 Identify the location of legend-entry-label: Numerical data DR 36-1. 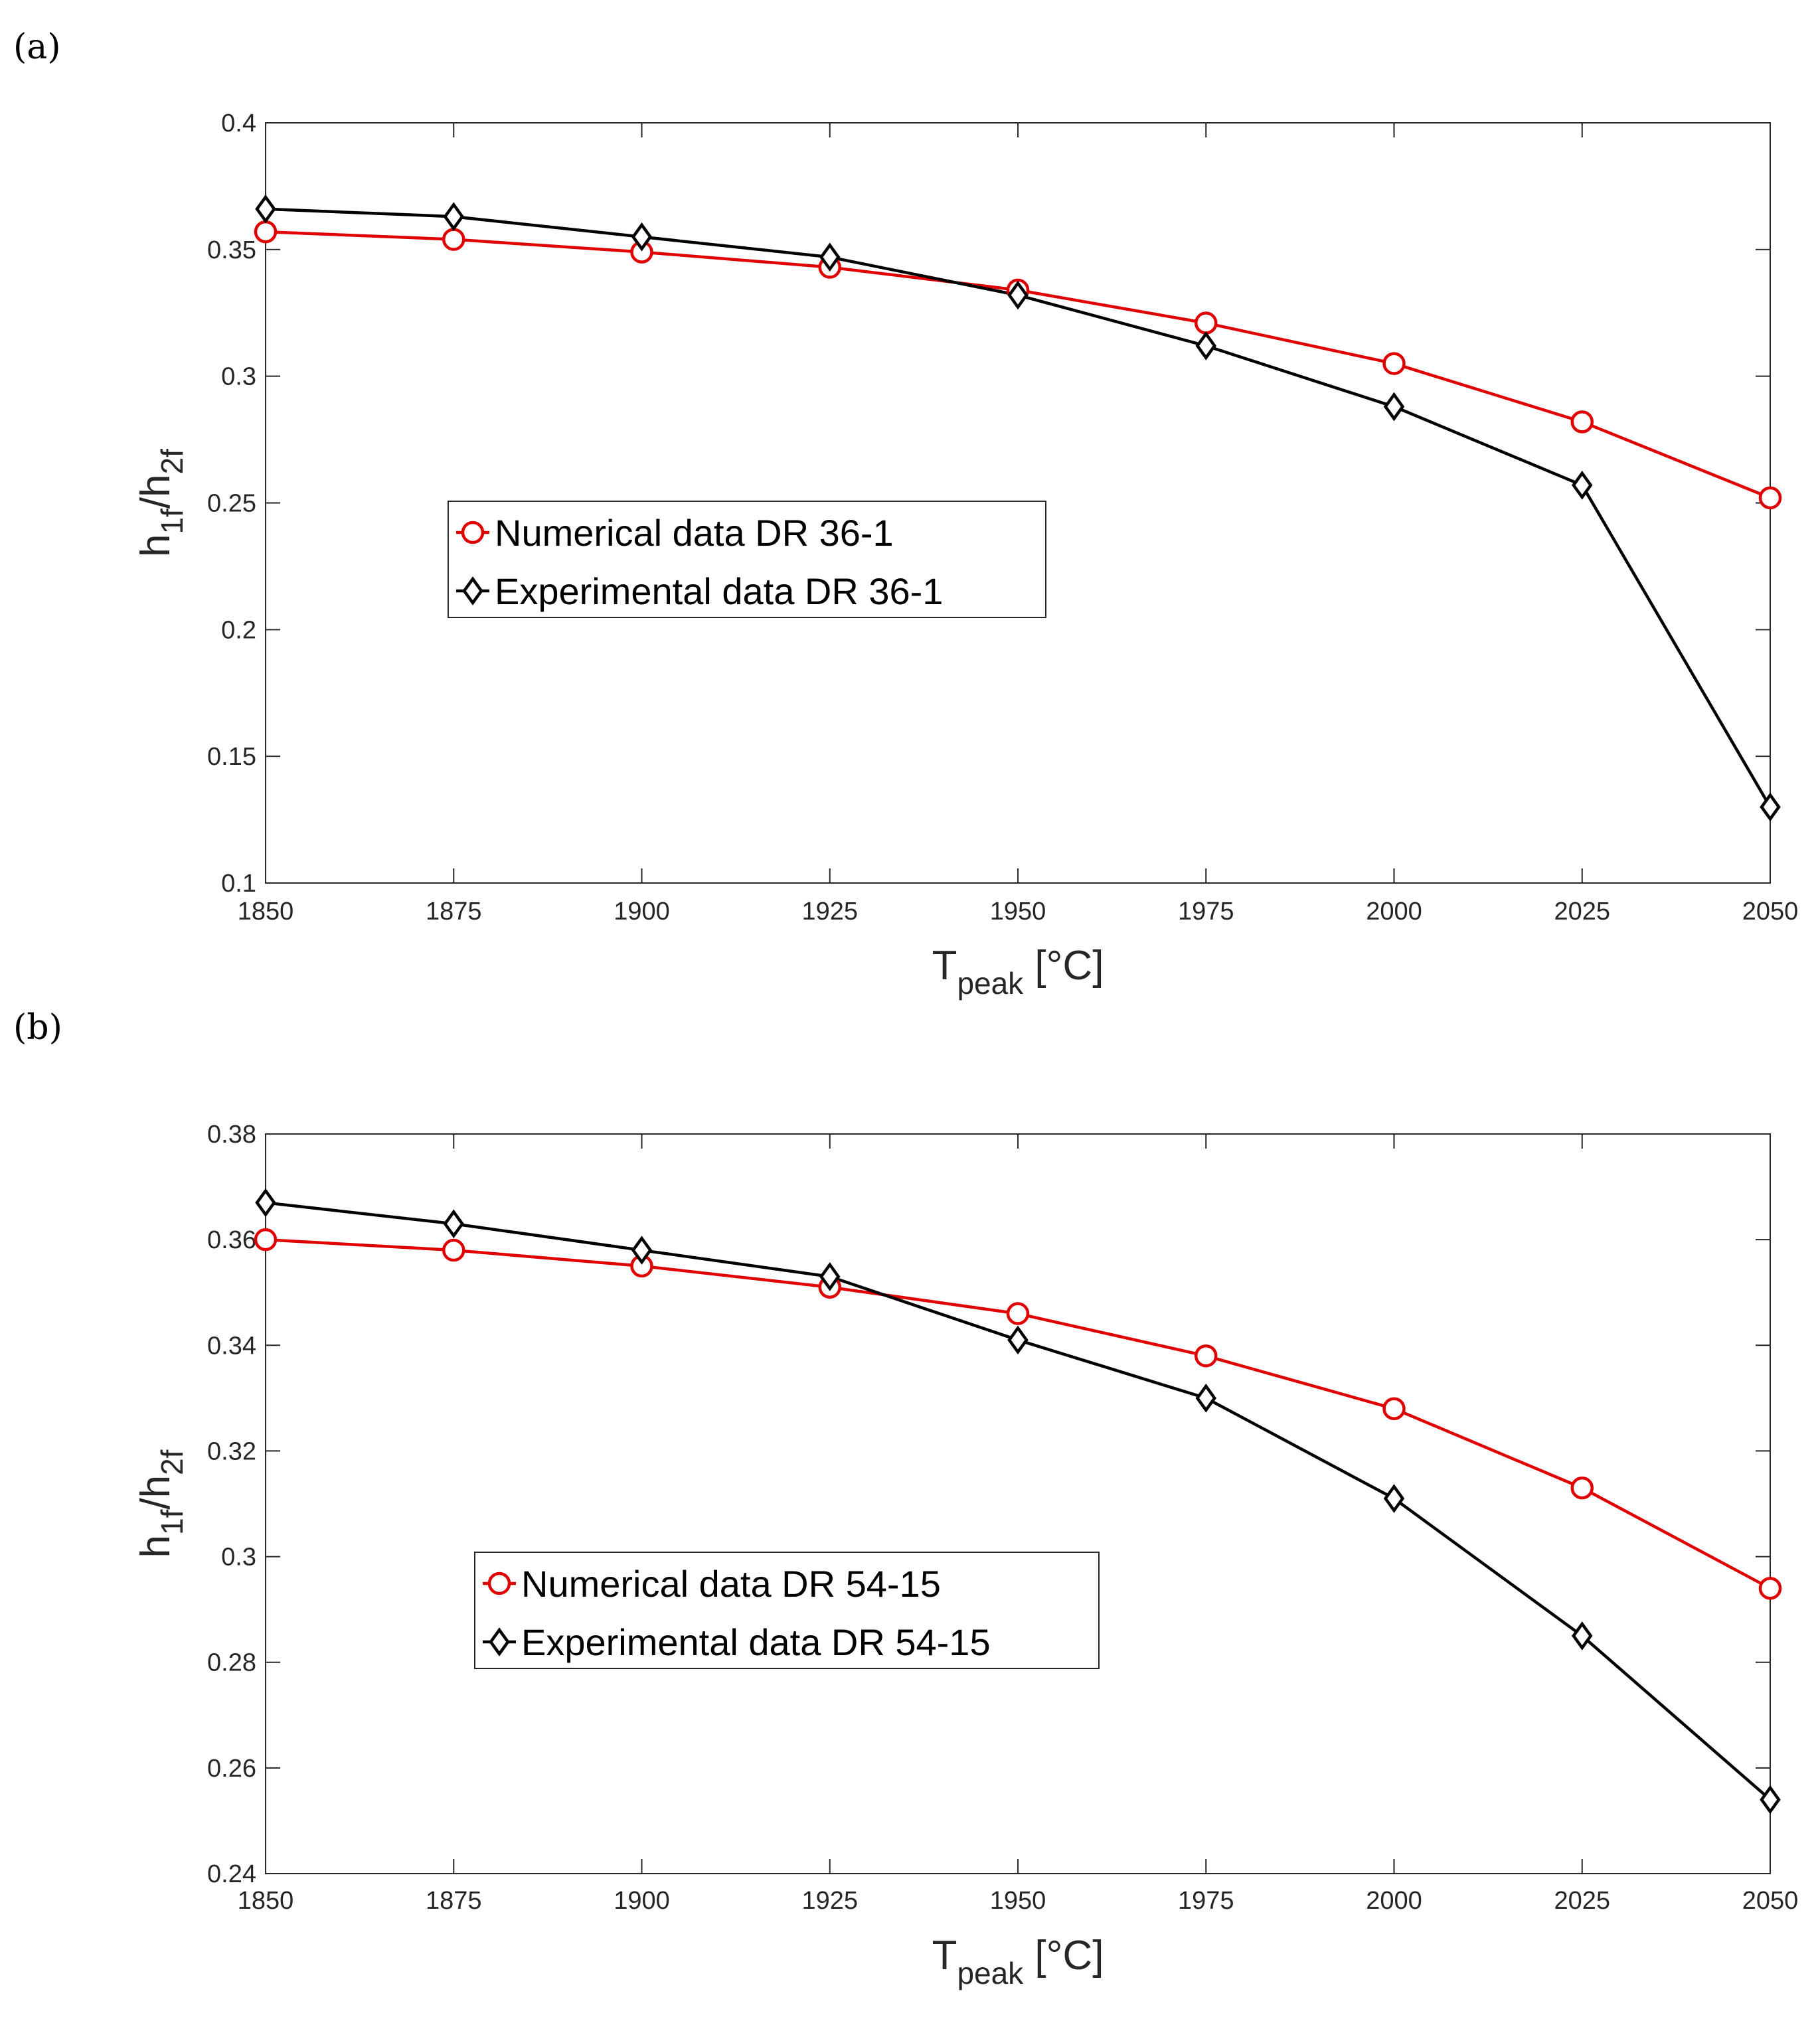
(695, 533).